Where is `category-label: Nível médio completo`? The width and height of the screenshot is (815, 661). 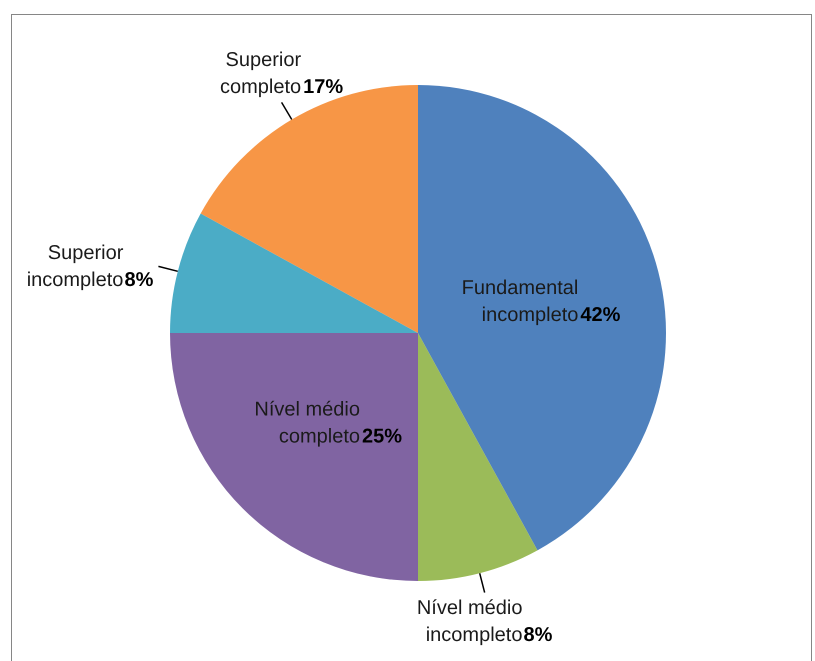 category-label: Nível médio completo is located at coordinates (307, 423).